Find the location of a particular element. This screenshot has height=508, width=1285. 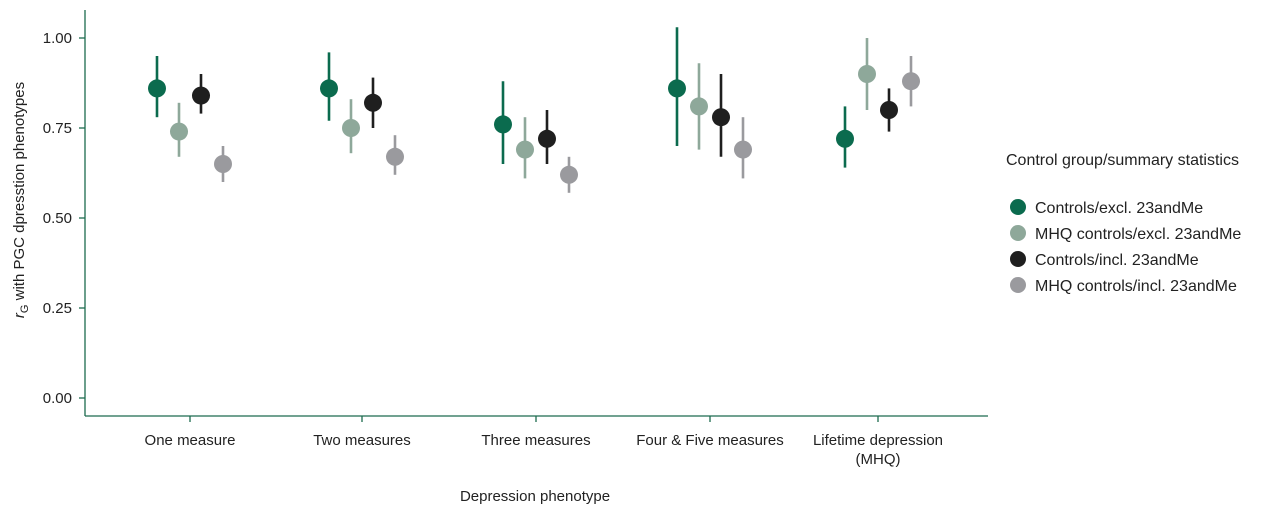

x-tick-label: Three measures is located at coordinates (535, 440).